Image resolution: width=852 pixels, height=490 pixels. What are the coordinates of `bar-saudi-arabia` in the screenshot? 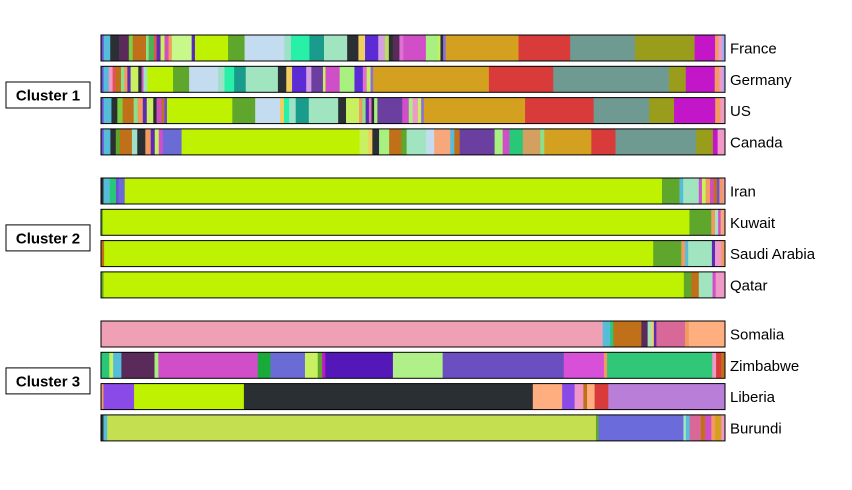 It's located at (413, 254).